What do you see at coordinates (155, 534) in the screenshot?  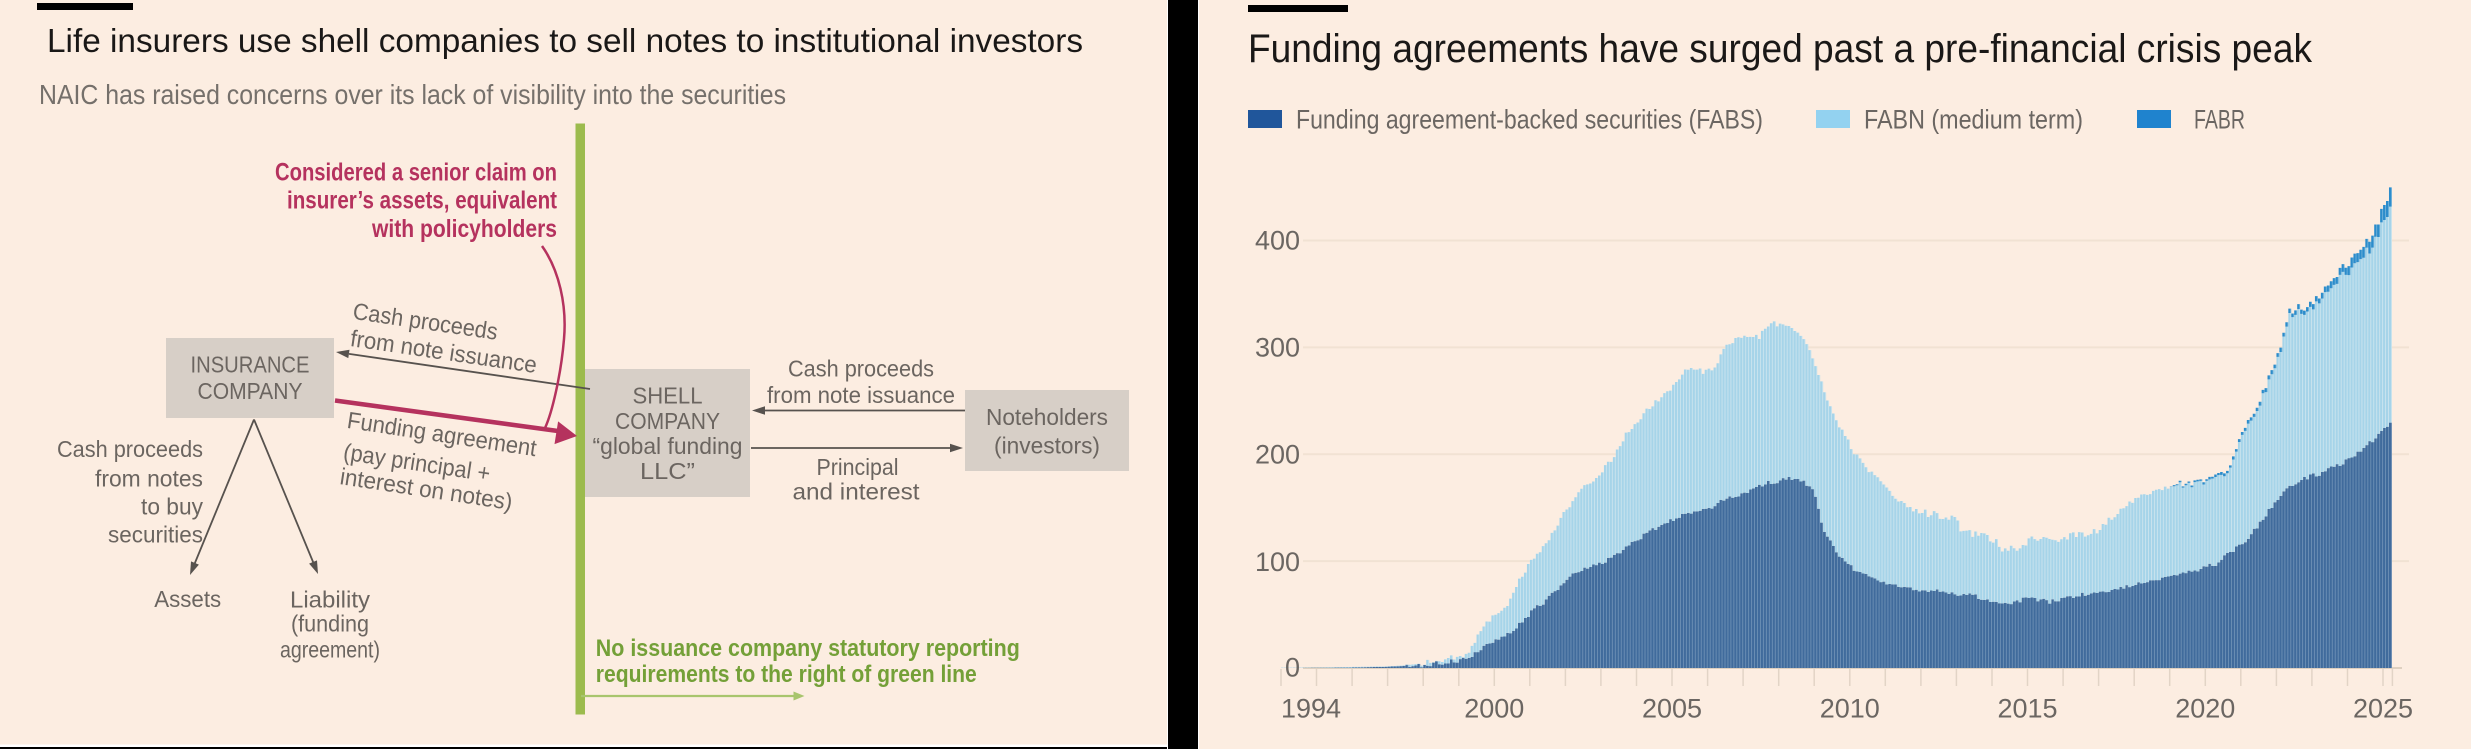 I see `svg-text: securities` at bounding box center [155, 534].